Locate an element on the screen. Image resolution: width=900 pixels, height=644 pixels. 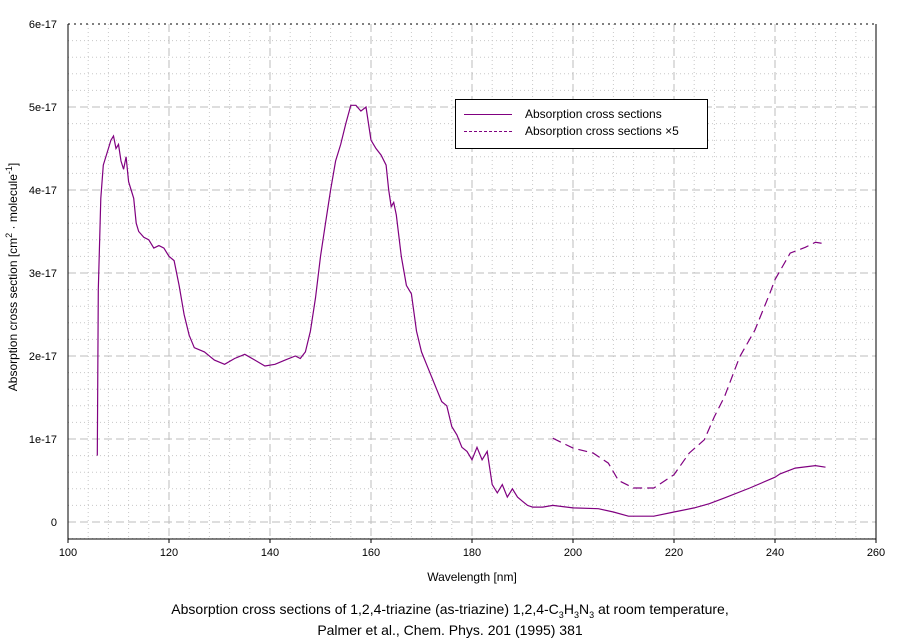
y-tick-label: 3e-17 is located at coordinates (43, 274).